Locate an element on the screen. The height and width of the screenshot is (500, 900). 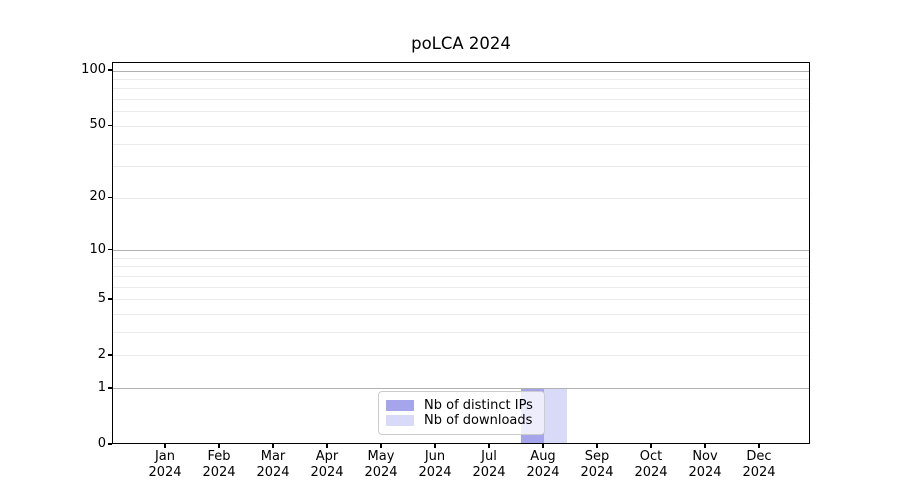
x-tick-month: Oct is located at coordinates (651, 456).